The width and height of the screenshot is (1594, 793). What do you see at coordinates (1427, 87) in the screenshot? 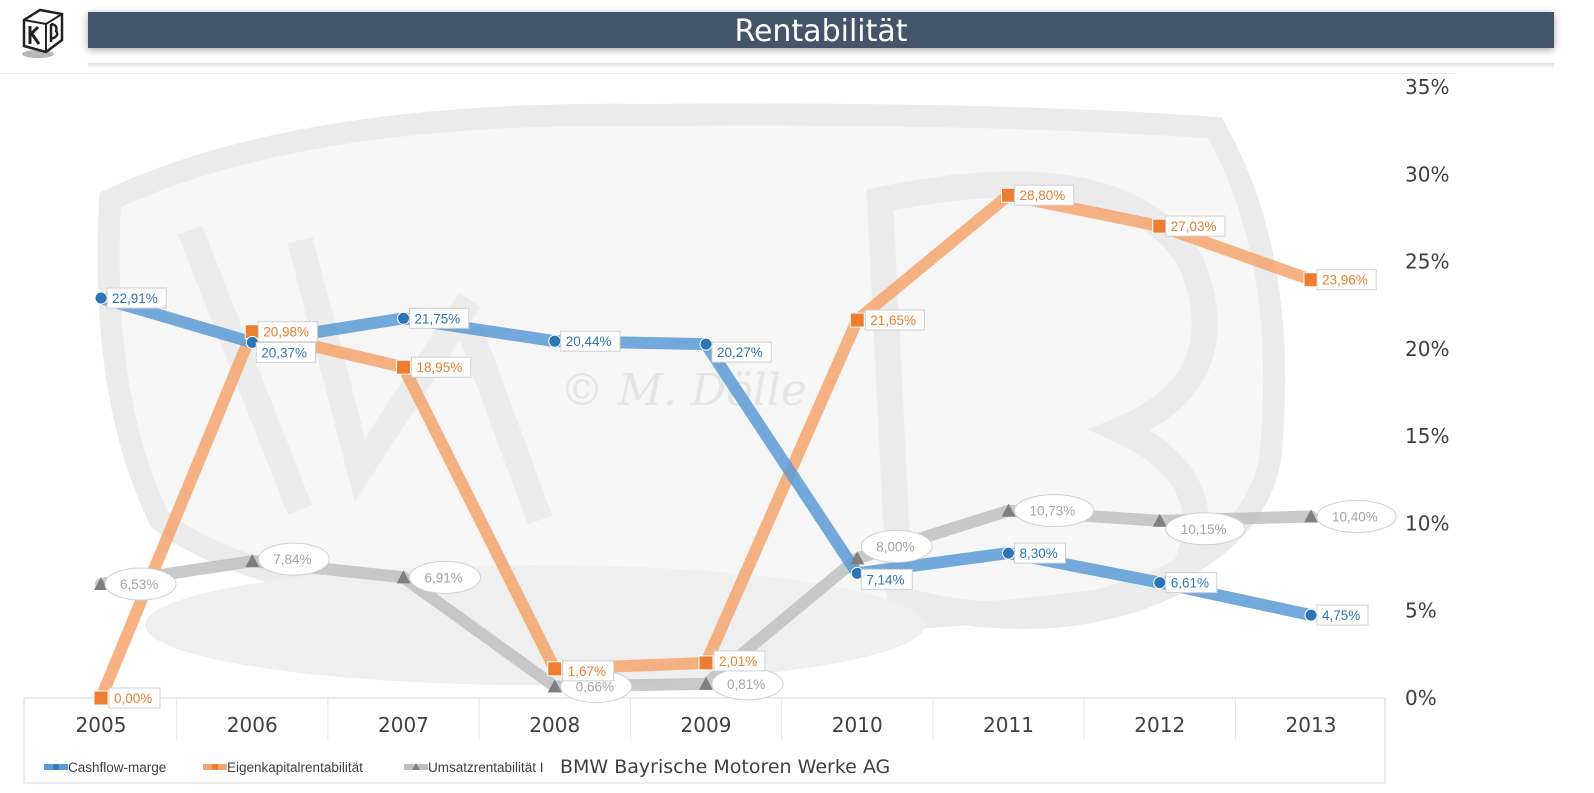
I see `y-tick-label: 35%` at bounding box center [1427, 87].